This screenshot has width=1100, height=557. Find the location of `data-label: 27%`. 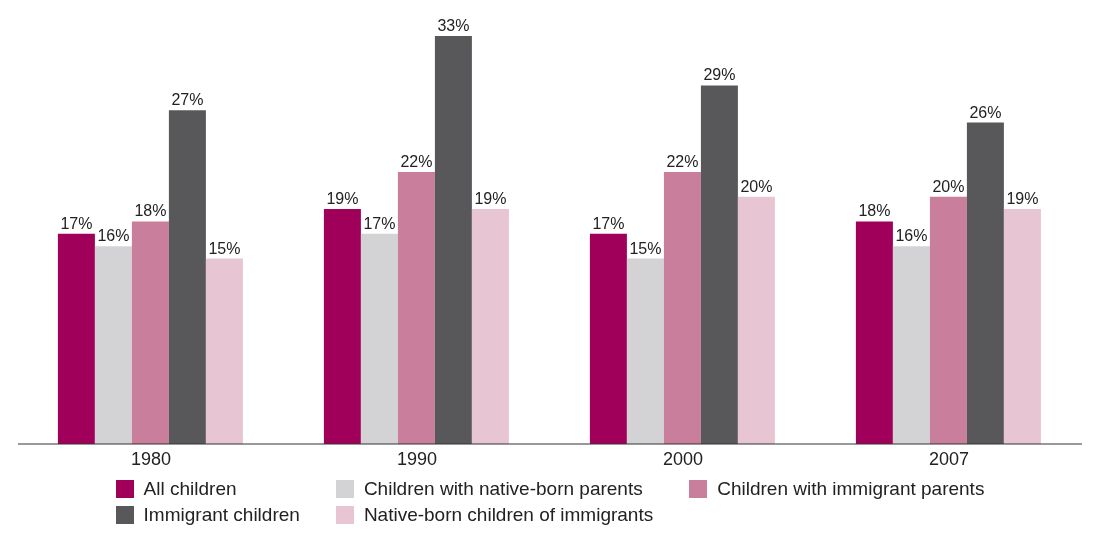

data-label: 27% is located at coordinates (187, 100).